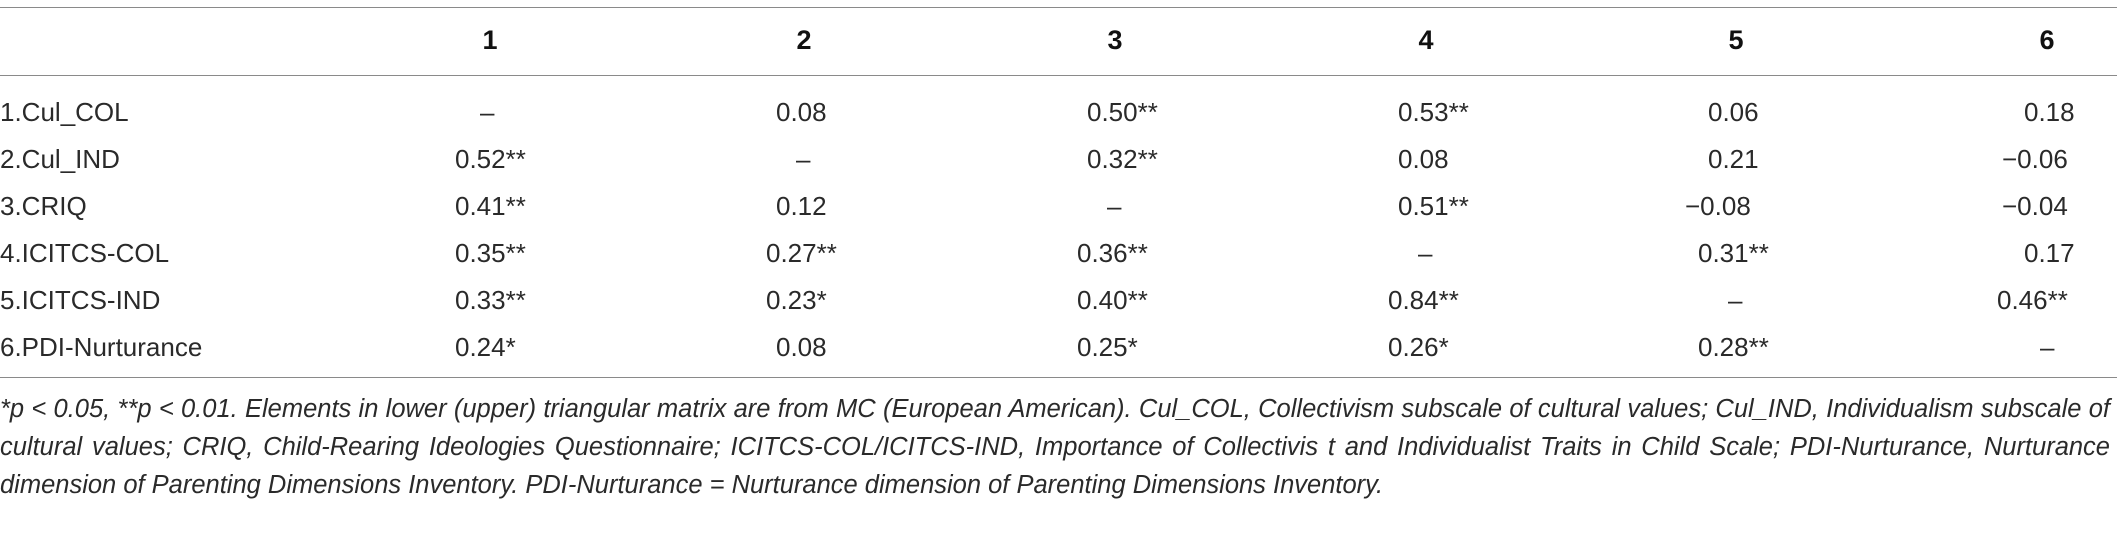 The image size is (2117, 545). I want to click on row-label: 6.PDI-Nurturance, so click(101, 347).